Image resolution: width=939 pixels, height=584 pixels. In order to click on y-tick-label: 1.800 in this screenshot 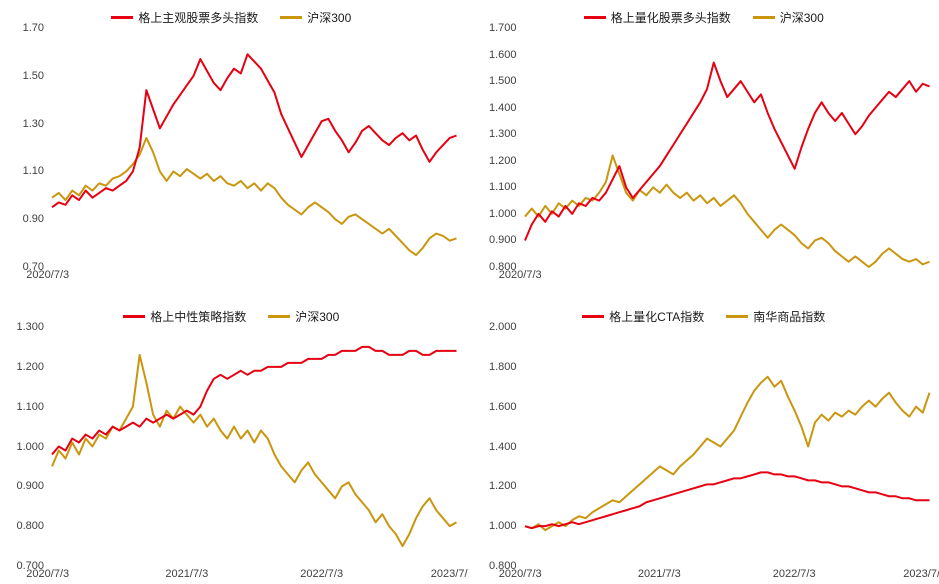, I will do `click(502, 366)`.